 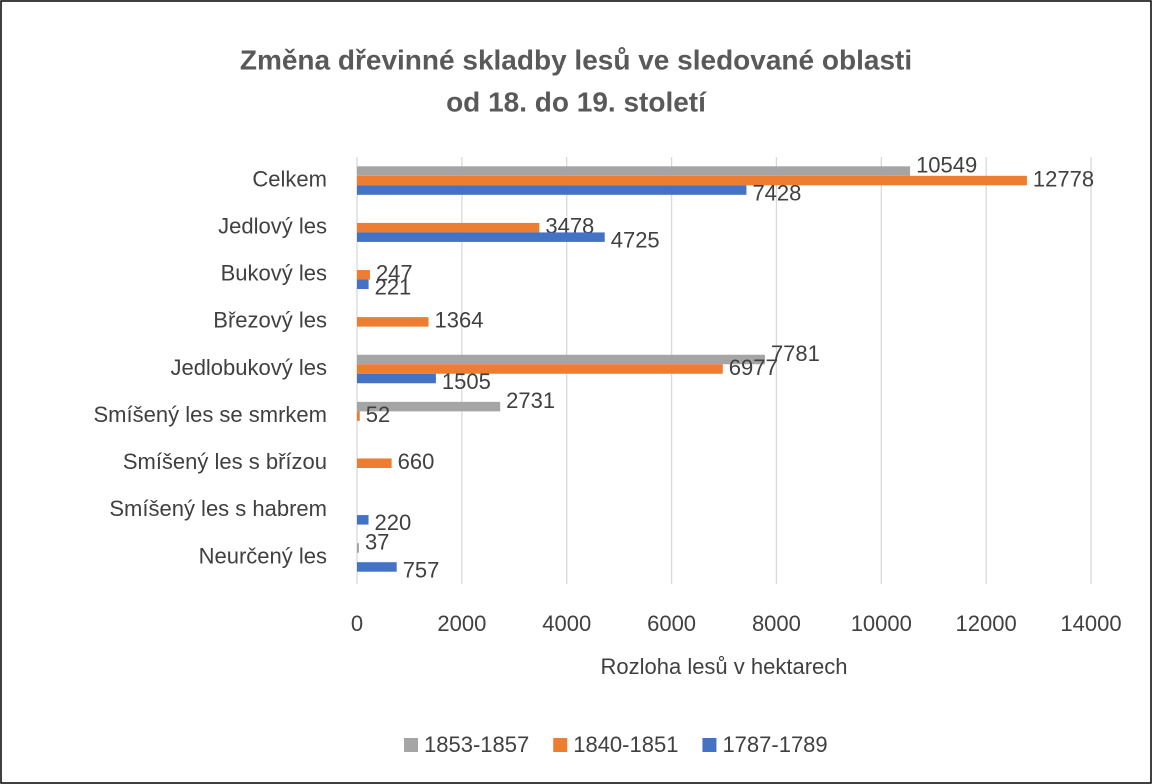 What do you see at coordinates (671, 623) in the screenshot?
I see `x-tick-label: 6000` at bounding box center [671, 623].